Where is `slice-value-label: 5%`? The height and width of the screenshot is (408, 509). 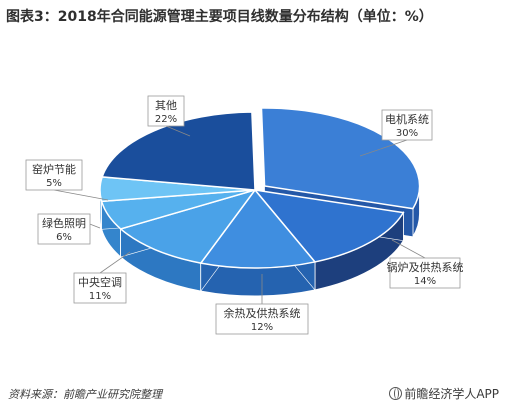 slice-value-label: 5% is located at coordinates (54, 183).